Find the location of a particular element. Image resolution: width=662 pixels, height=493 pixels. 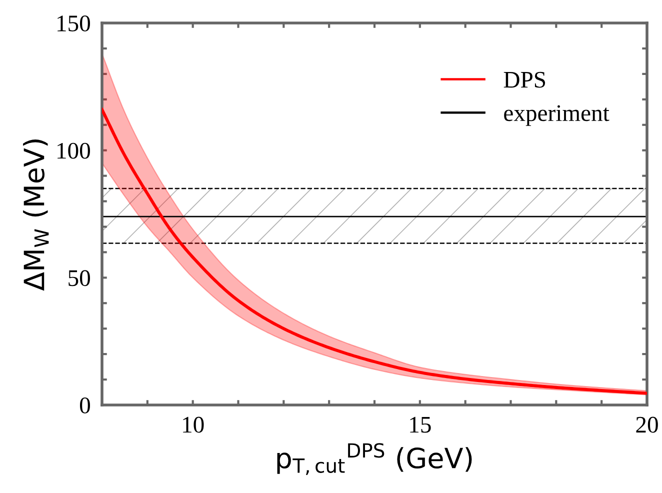

legend-label: DPS is located at coordinates (525, 80).